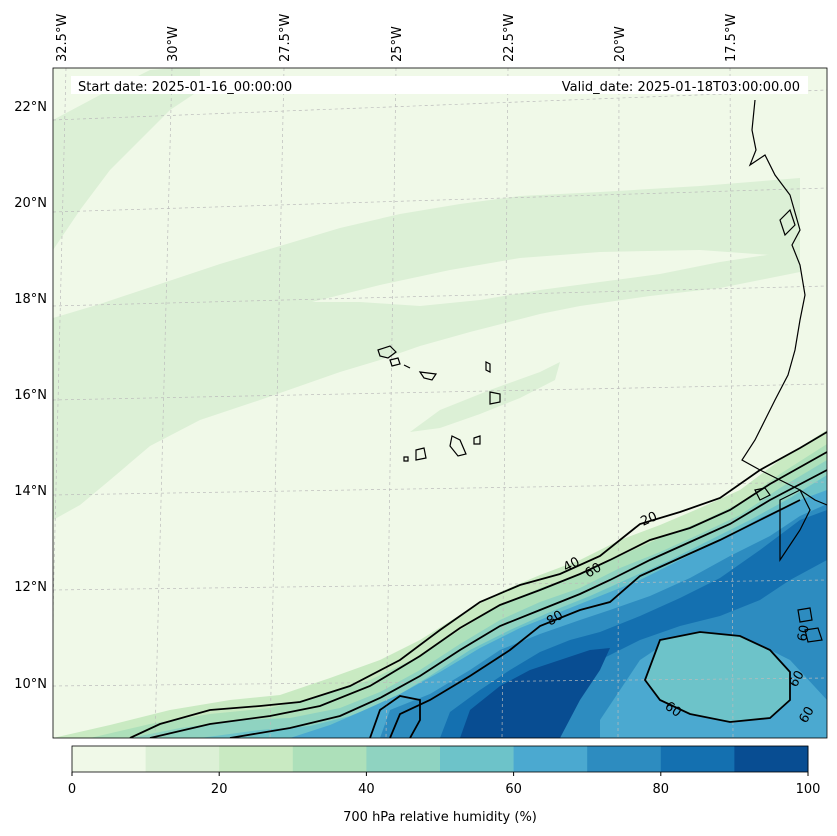 The image size is (837, 836). Describe the element at coordinates (477, 440) in the screenshot. I see `maio` at that location.